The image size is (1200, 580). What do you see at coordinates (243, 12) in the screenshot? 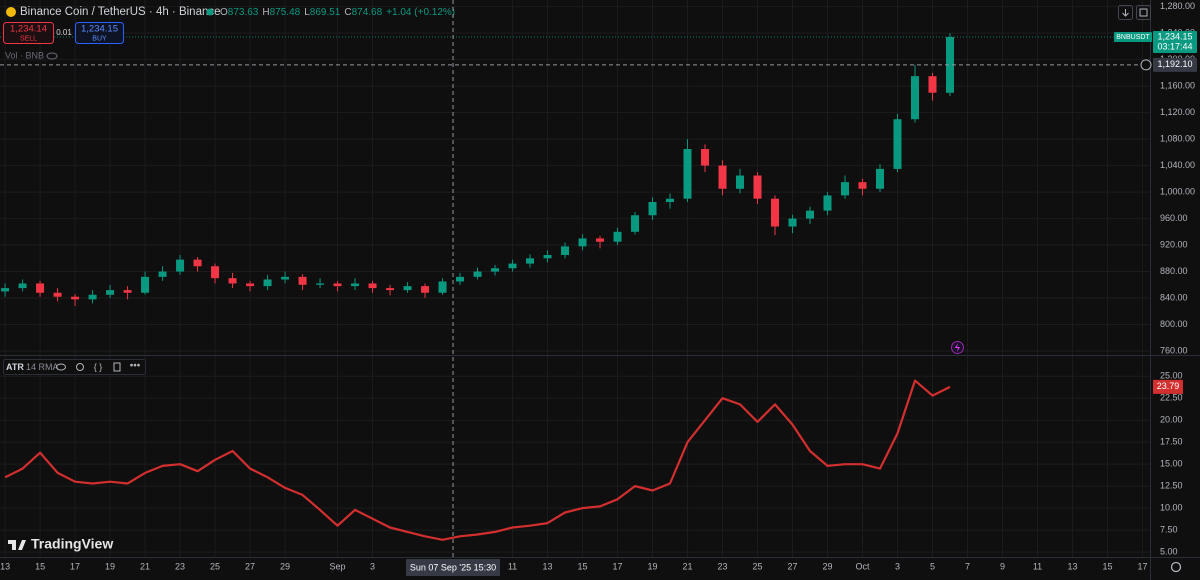
I see `ohlc-value: 873.63` at bounding box center [243, 12].